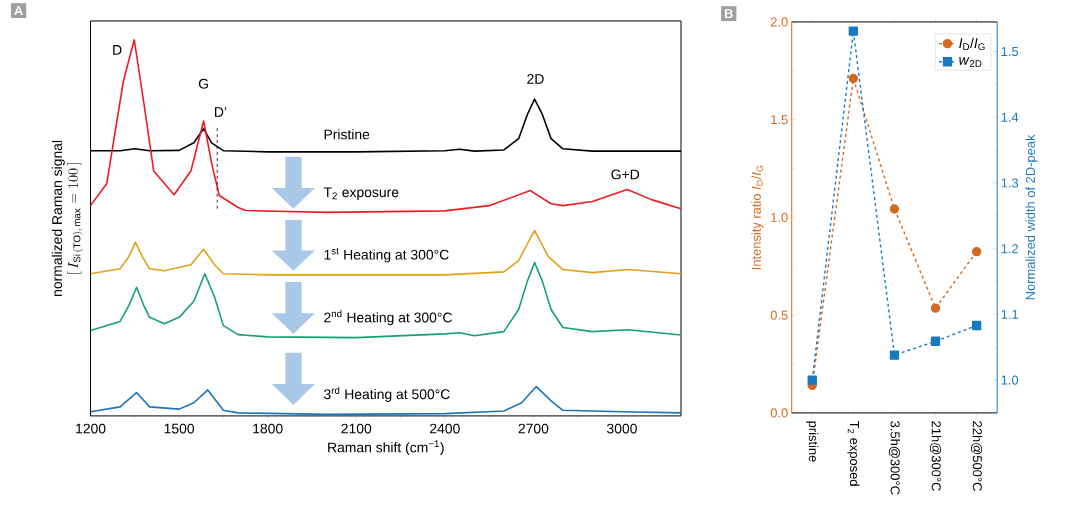 The height and width of the screenshot is (524, 1065). Describe the element at coordinates (356, 428) in the screenshot. I see `x-tick-label: 2100` at that location.